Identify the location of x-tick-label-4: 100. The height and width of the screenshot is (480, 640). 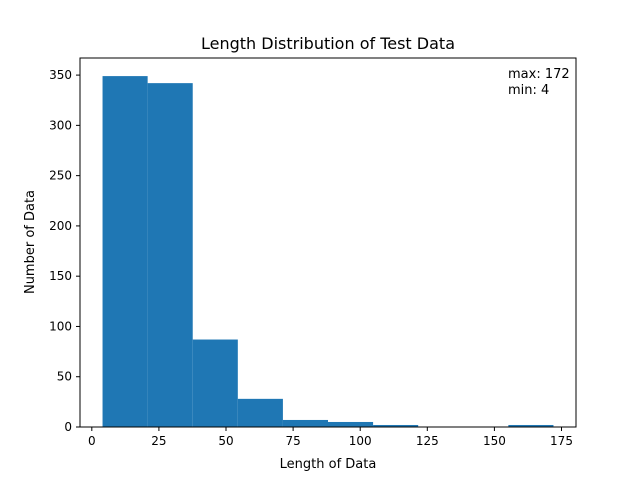
(360, 441).